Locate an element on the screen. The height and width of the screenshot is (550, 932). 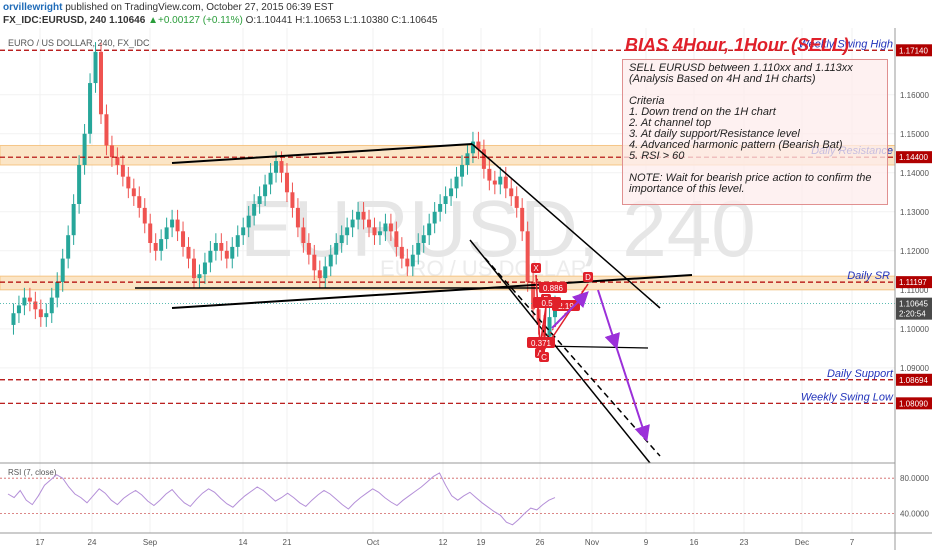
level-price-tag is located at coordinates (914, 403).